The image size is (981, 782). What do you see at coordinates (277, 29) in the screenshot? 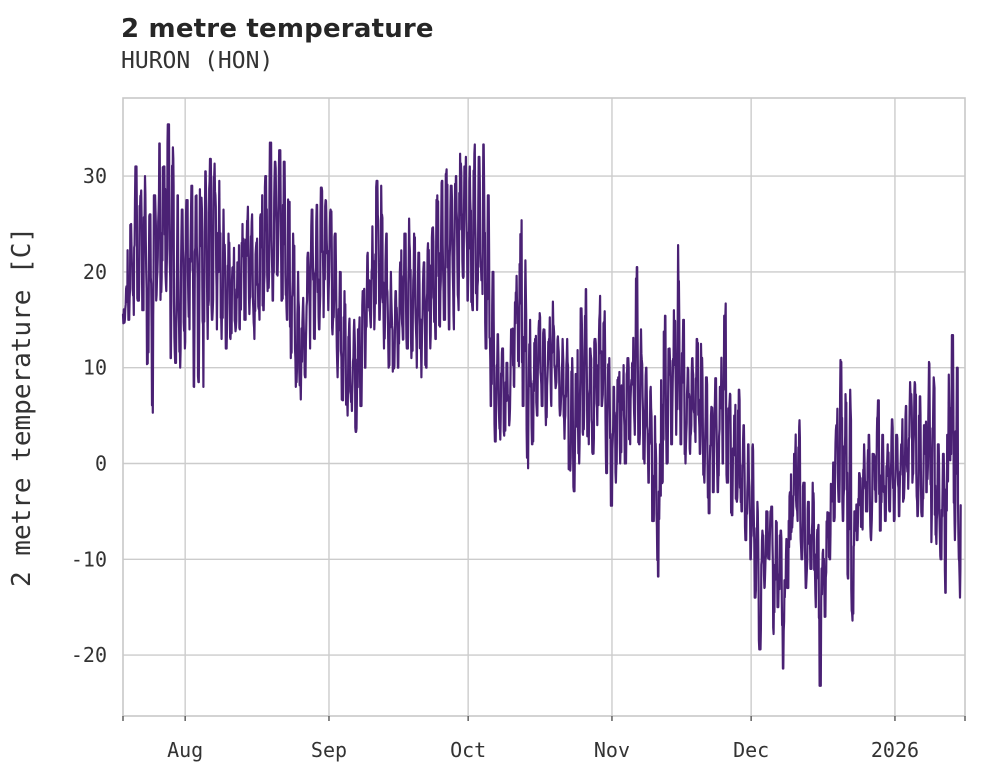
I see `chart-title: 2 metre temperature` at bounding box center [277, 29].